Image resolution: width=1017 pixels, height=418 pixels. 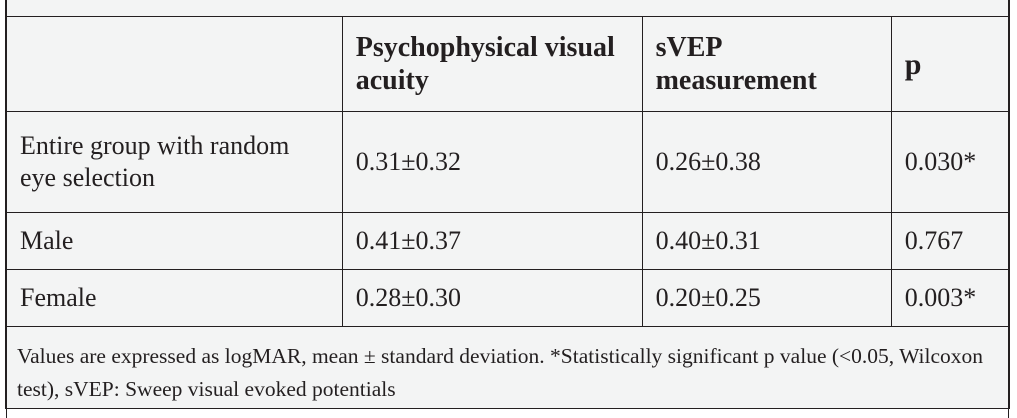 I want to click on row-label: Male, so click(x=175, y=241).